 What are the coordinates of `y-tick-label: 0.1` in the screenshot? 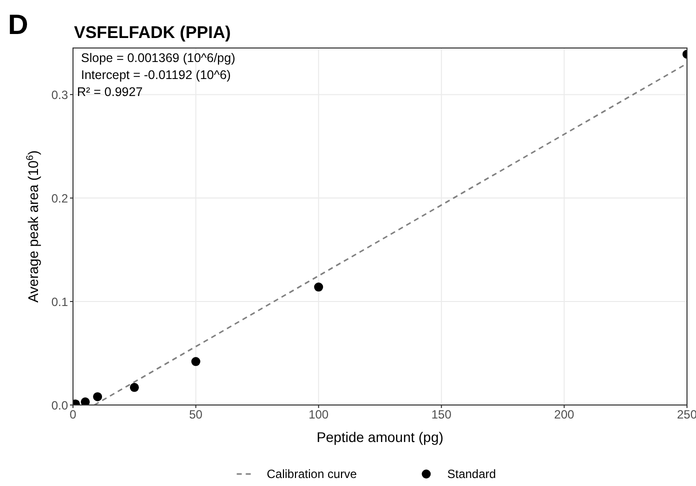 It's located at (59, 301).